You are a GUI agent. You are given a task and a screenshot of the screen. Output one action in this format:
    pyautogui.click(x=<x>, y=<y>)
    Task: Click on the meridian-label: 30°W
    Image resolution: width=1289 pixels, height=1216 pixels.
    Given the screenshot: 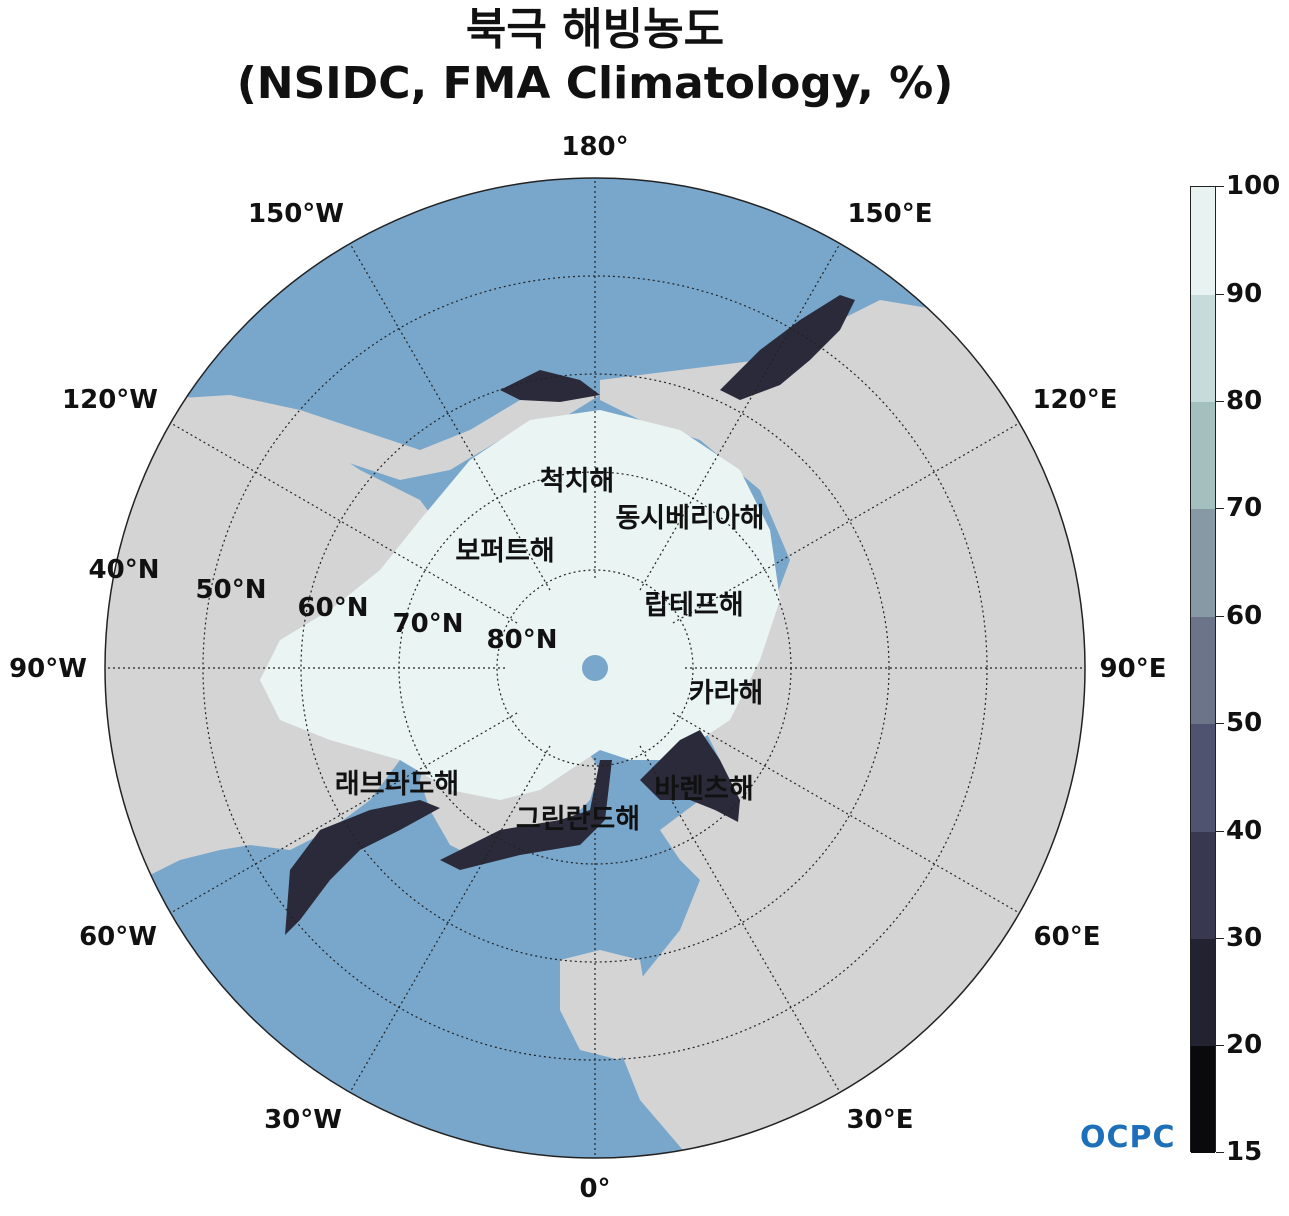 What is the action you would take?
    pyautogui.click(x=303, y=1120)
    